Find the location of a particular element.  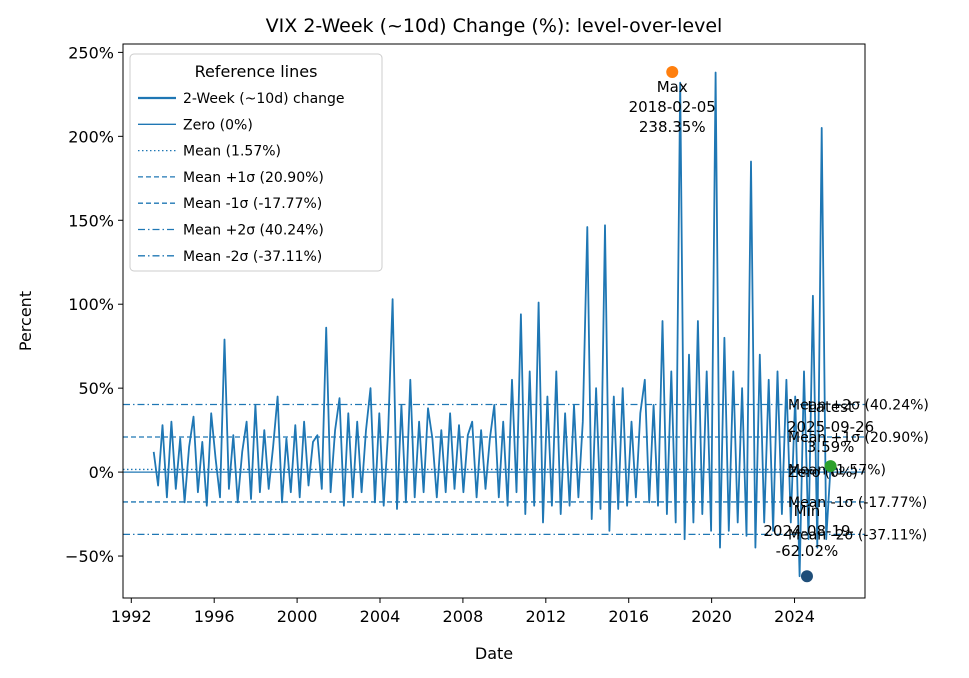

x-axis: 1992 1996 2000 2004 2008 2012 2016 2020 2024 is located at coordinates (463, 612).